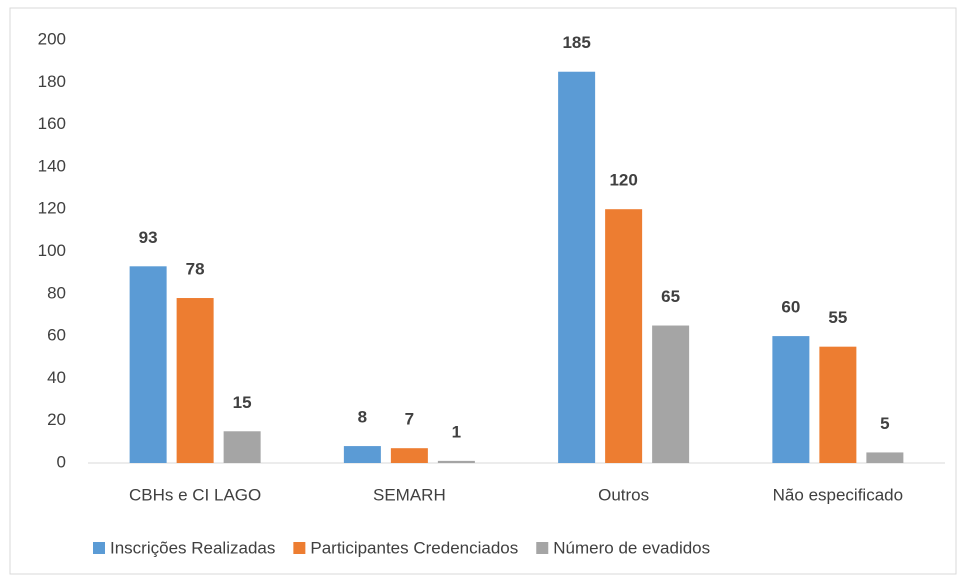 The width and height of the screenshot is (962, 579). I want to click on data-label: 65, so click(670, 296).